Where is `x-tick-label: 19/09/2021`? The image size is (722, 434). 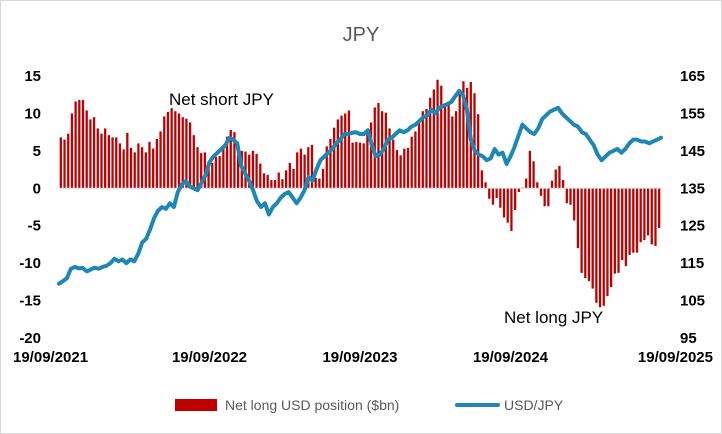 x-tick-label: 19/09/2021 is located at coordinates (50, 357).